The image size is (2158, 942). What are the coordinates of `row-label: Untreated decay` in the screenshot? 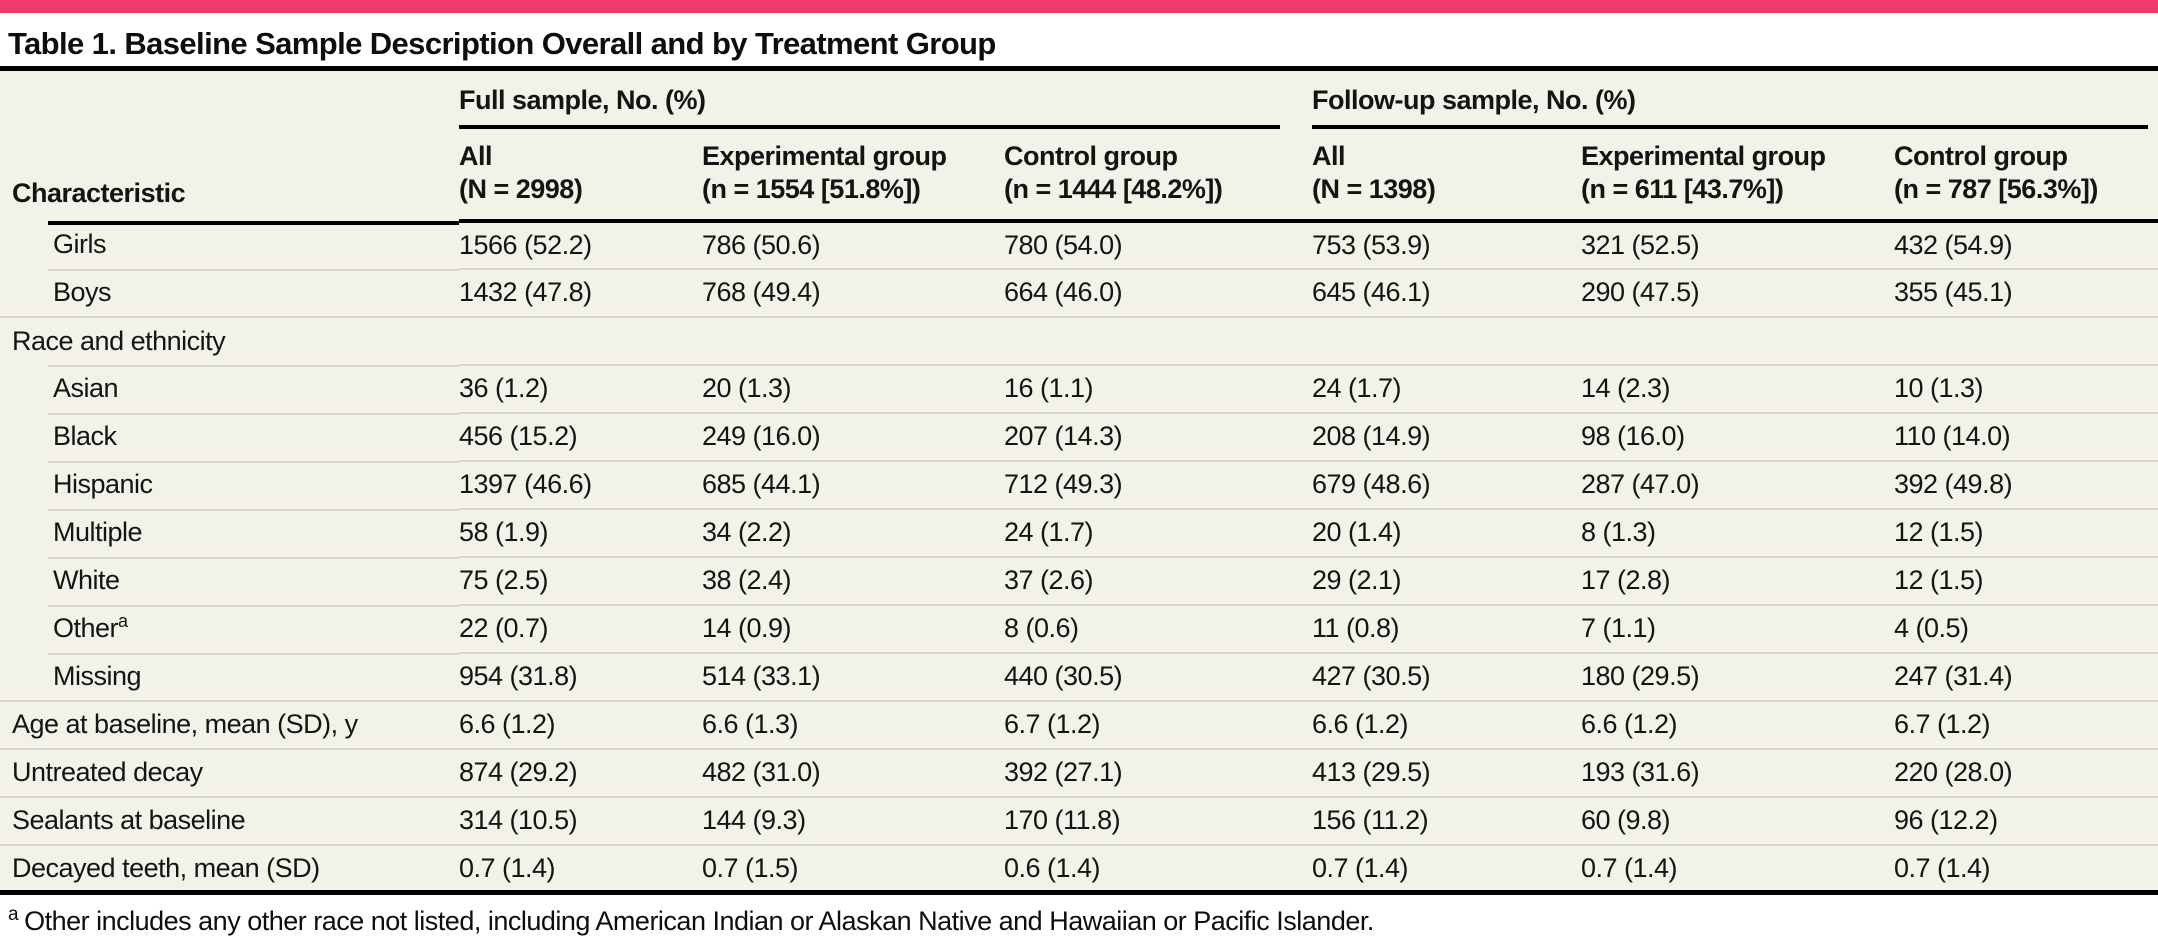 It's located at (229, 772).